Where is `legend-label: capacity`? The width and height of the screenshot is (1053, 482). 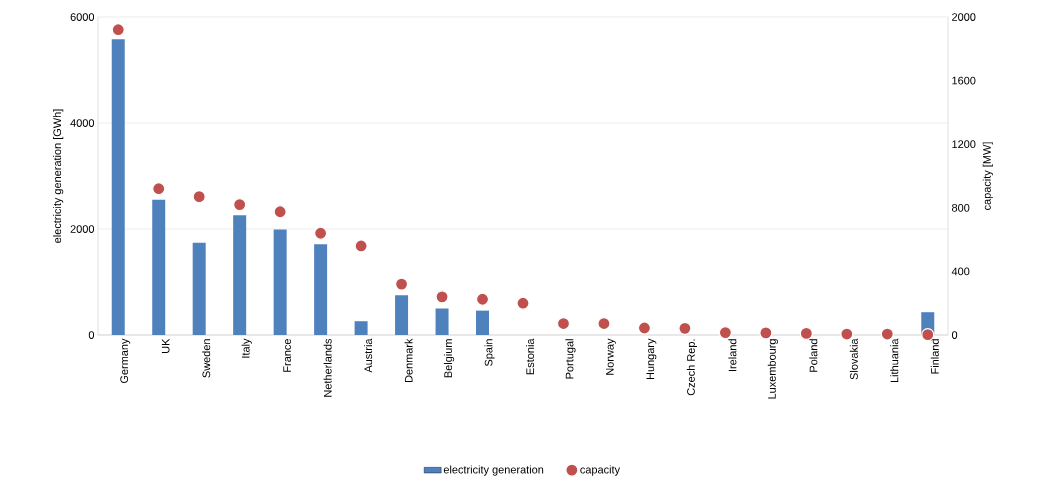 legend-label: capacity is located at coordinates (600, 470).